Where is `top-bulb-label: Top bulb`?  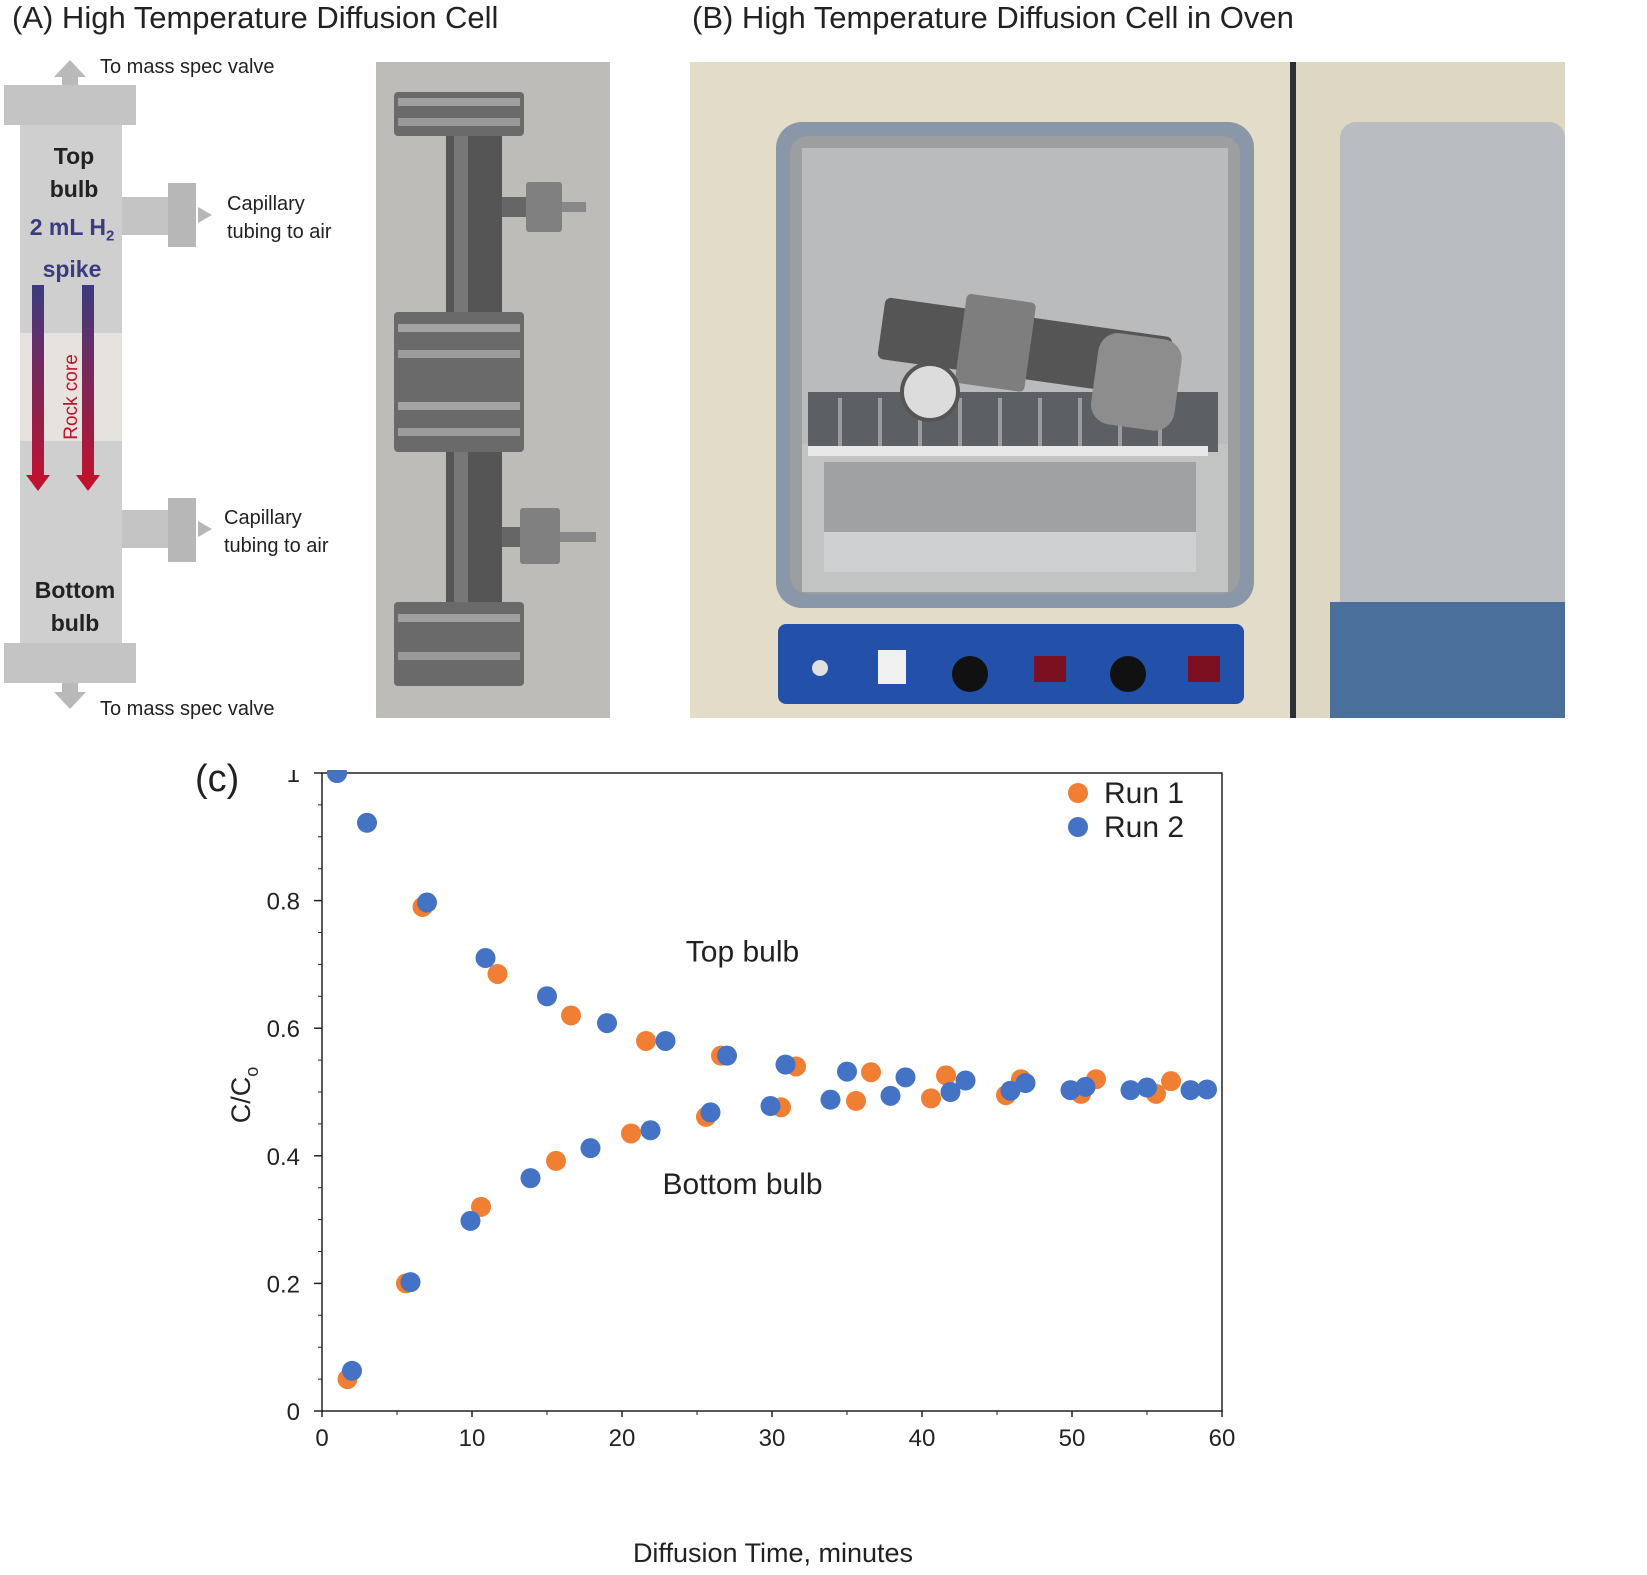
top-bulb-label: Top bulb is located at coordinates (74, 172).